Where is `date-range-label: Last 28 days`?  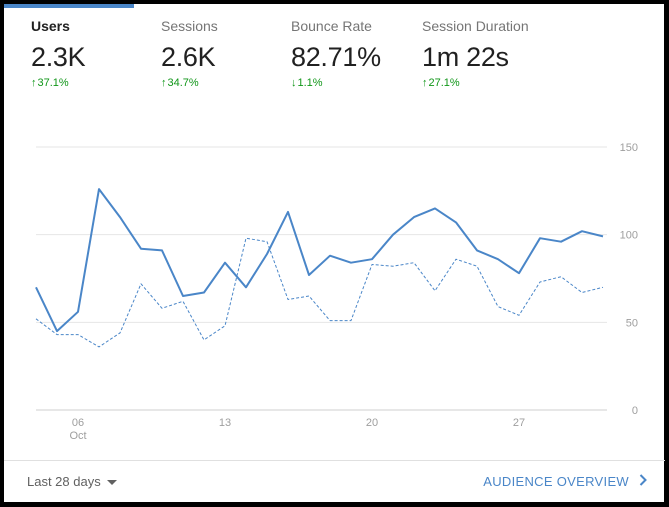 date-range-label: Last 28 days is located at coordinates (64, 481).